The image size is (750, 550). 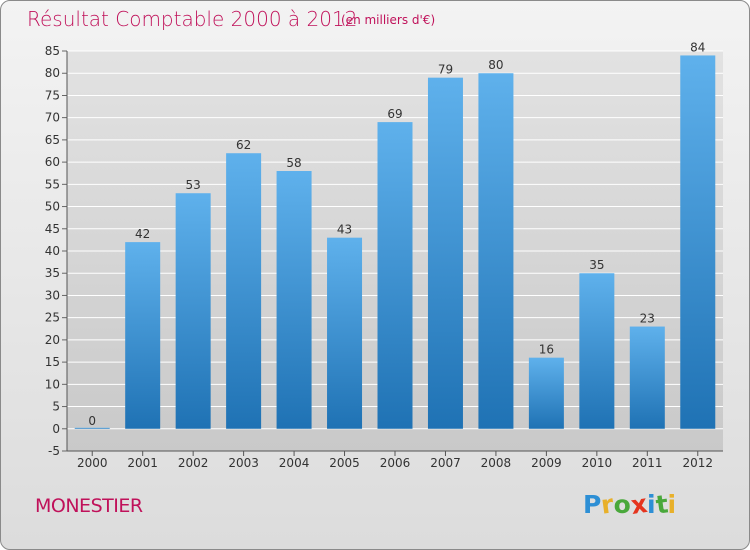 I want to click on data-label: 80, so click(x=495, y=65).